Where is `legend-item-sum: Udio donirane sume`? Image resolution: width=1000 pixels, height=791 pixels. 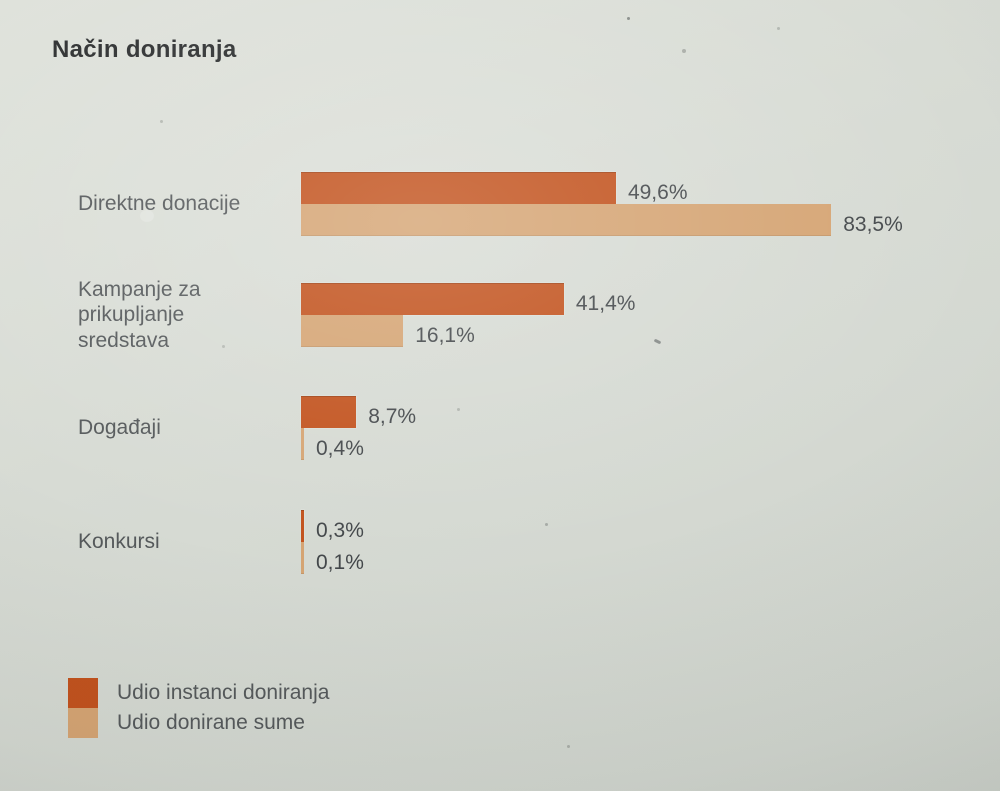
legend-item-sum: Udio donirane sume is located at coordinates (198, 723).